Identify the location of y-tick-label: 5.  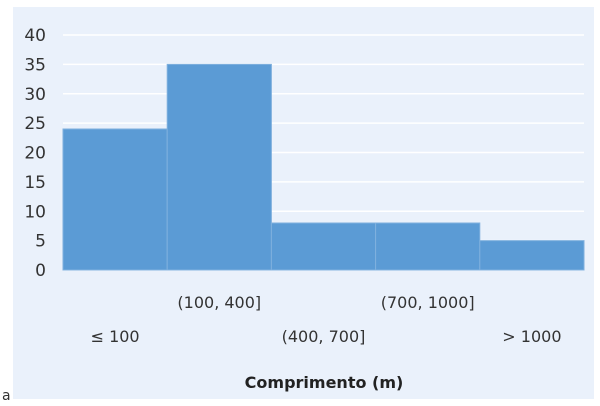
(40, 242).